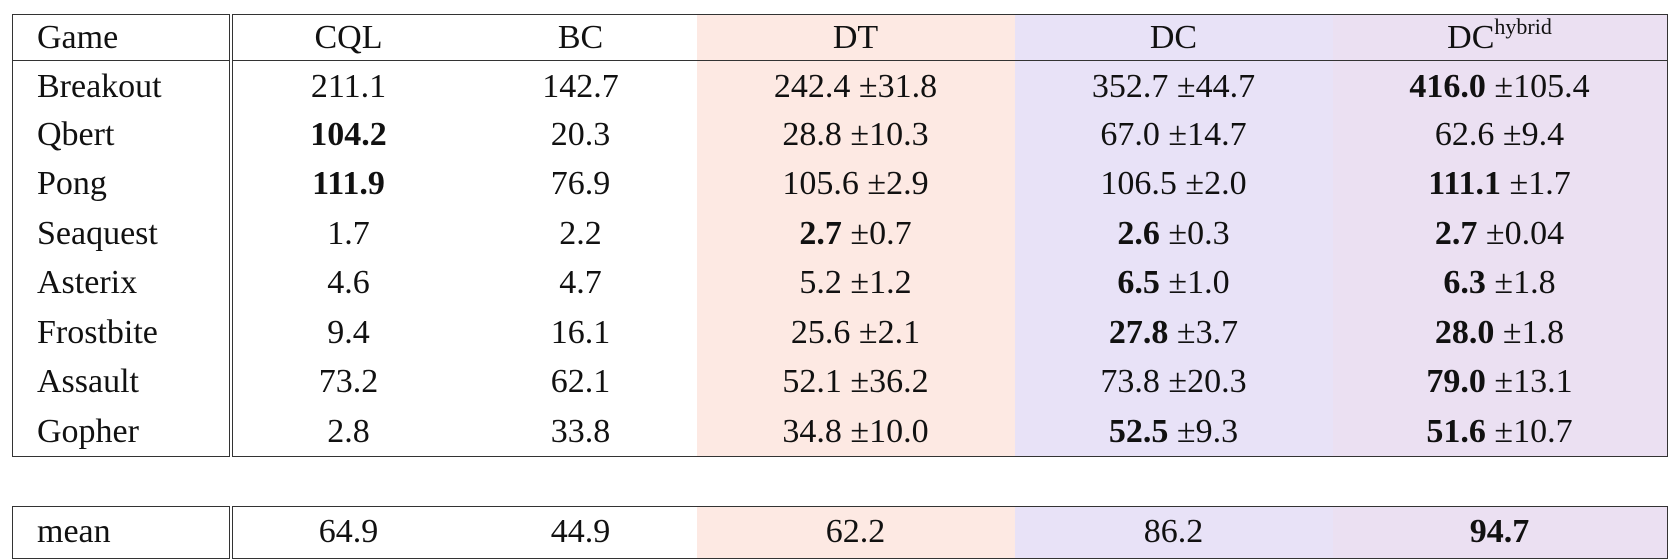  What do you see at coordinates (347, 37) in the screenshot?
I see `header-cql: CQL` at bounding box center [347, 37].